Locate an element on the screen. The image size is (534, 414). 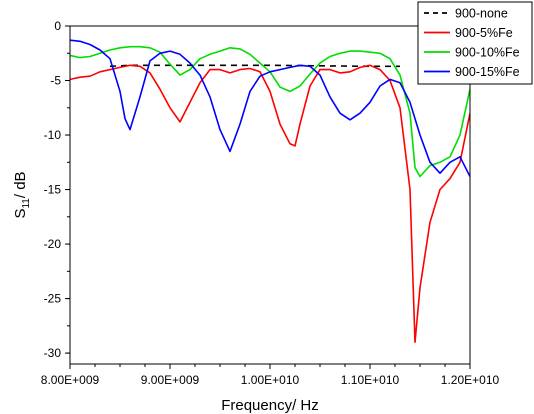
y-tick-label: -5 is located at coordinates (55, 81).